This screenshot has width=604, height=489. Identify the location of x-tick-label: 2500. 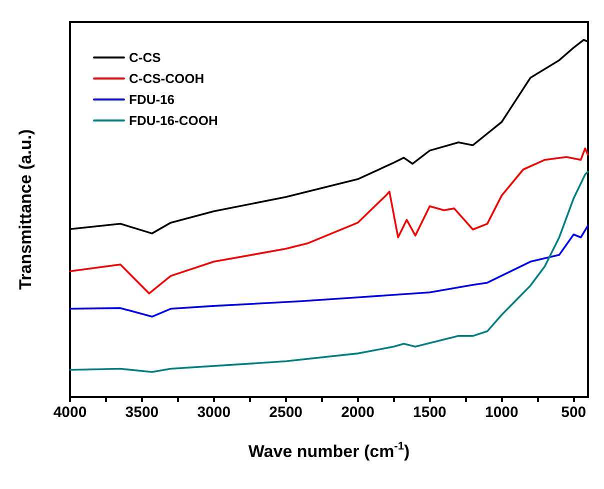
(286, 412).